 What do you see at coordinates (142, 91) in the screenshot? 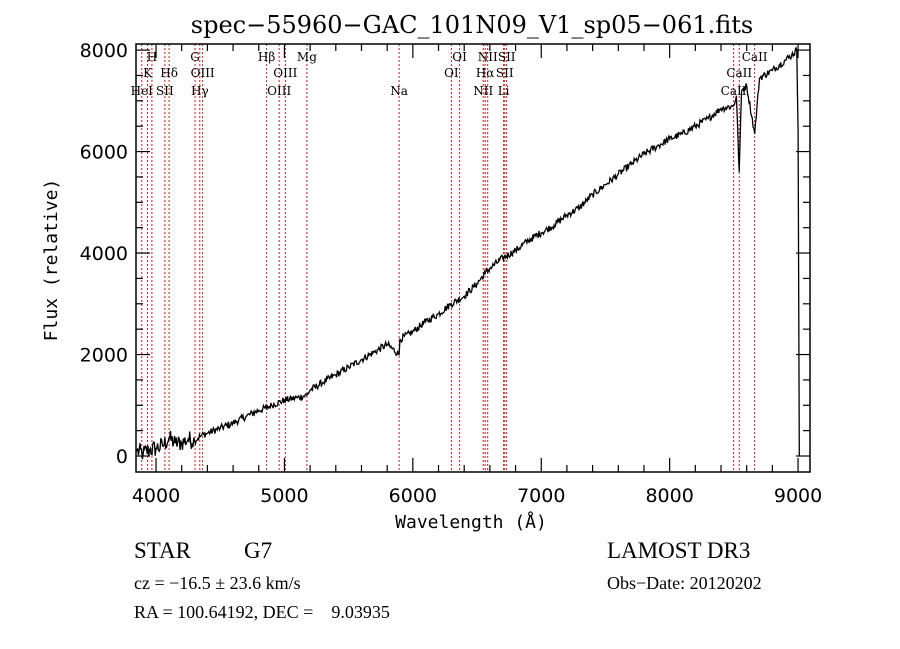
I see `spectral-line-label: HeI` at bounding box center [142, 91].